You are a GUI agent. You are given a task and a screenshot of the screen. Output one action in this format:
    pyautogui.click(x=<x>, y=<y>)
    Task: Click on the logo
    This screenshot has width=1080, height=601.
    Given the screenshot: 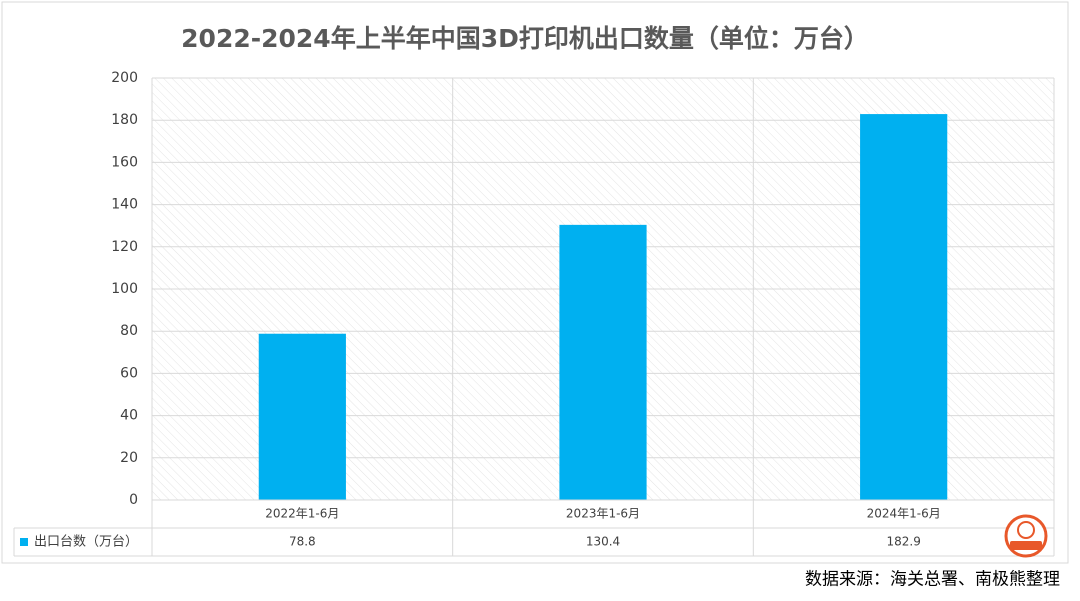 What is the action you would take?
    pyautogui.click(x=1026, y=536)
    